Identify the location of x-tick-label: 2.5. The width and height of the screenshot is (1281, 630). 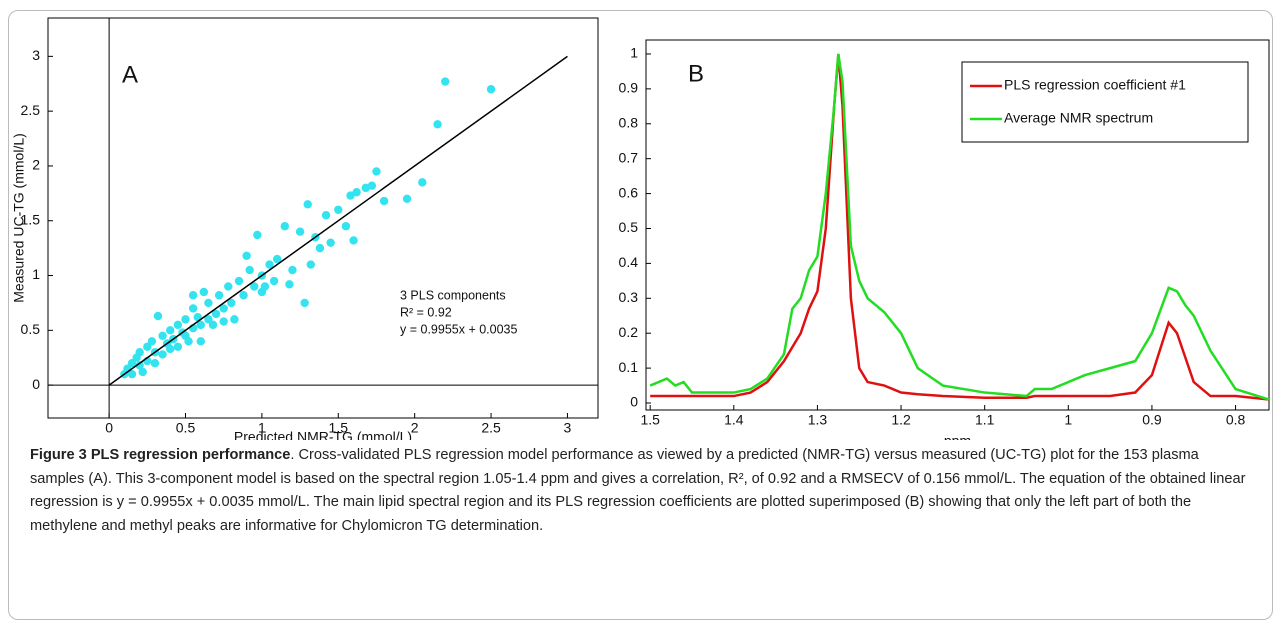
(491, 428).